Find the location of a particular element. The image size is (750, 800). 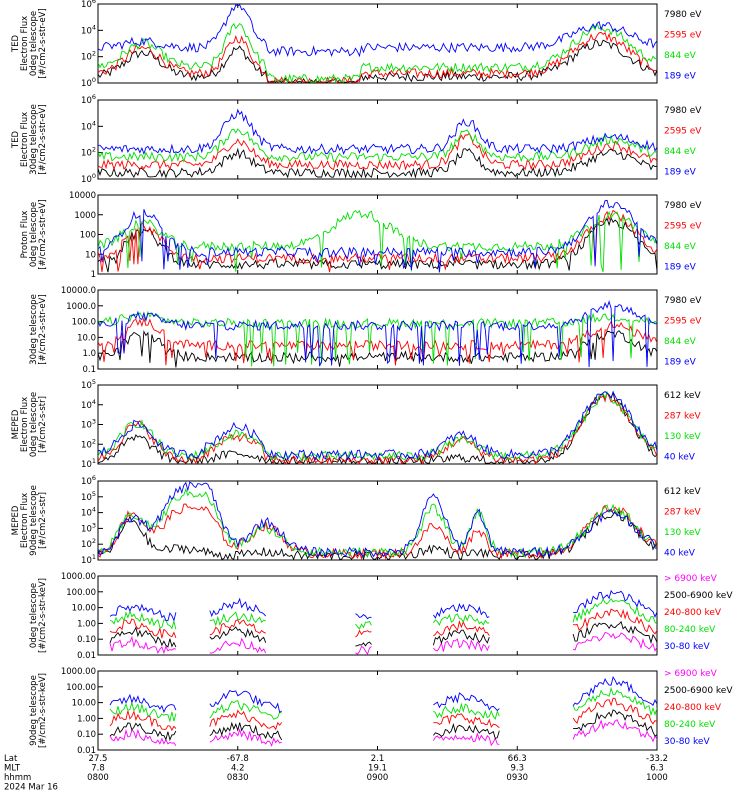

y-tick-label: 10.0 is located at coordinates (86, 338).